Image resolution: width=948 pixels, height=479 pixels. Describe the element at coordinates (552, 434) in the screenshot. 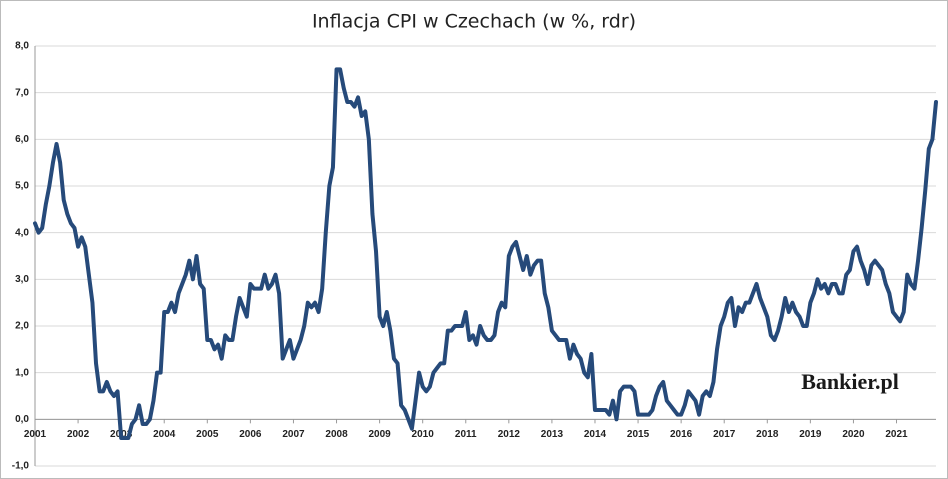

I see `x-tick-label: 2013` at that location.